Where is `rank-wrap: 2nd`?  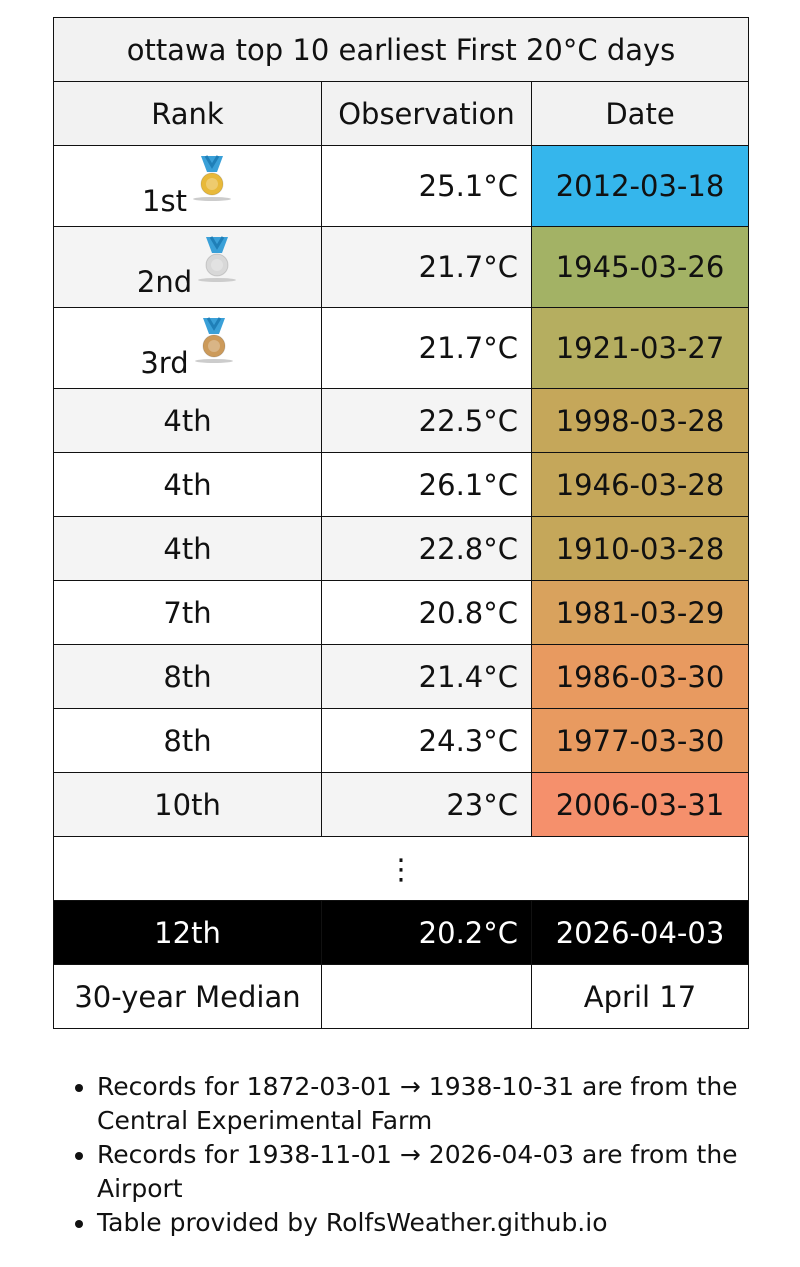 rank-wrap: 2nd is located at coordinates (187, 267).